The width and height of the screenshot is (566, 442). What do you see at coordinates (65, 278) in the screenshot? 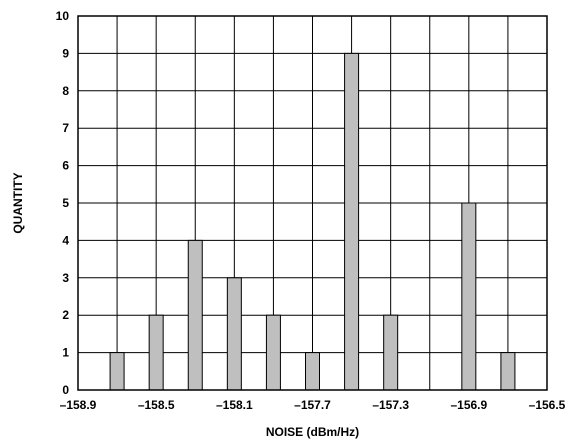
I see `y-tick-label: 3` at bounding box center [65, 278].